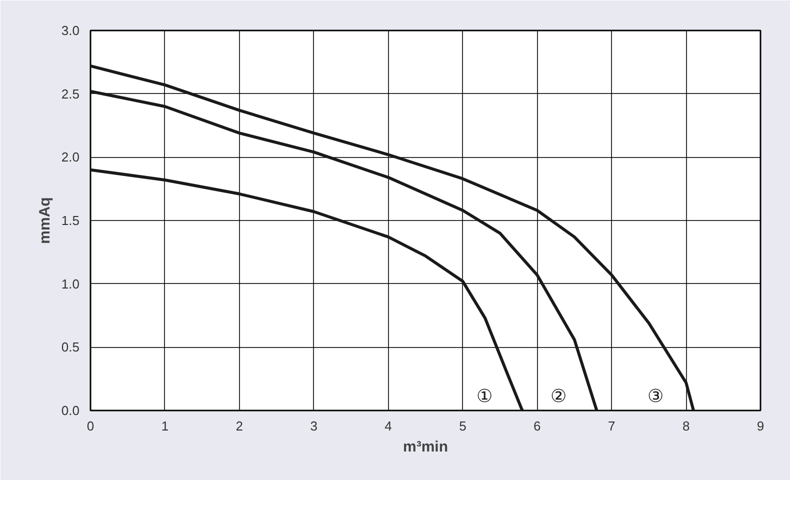  Describe the element at coordinates (484, 396) in the screenshot. I see `series-label: ①` at that location.